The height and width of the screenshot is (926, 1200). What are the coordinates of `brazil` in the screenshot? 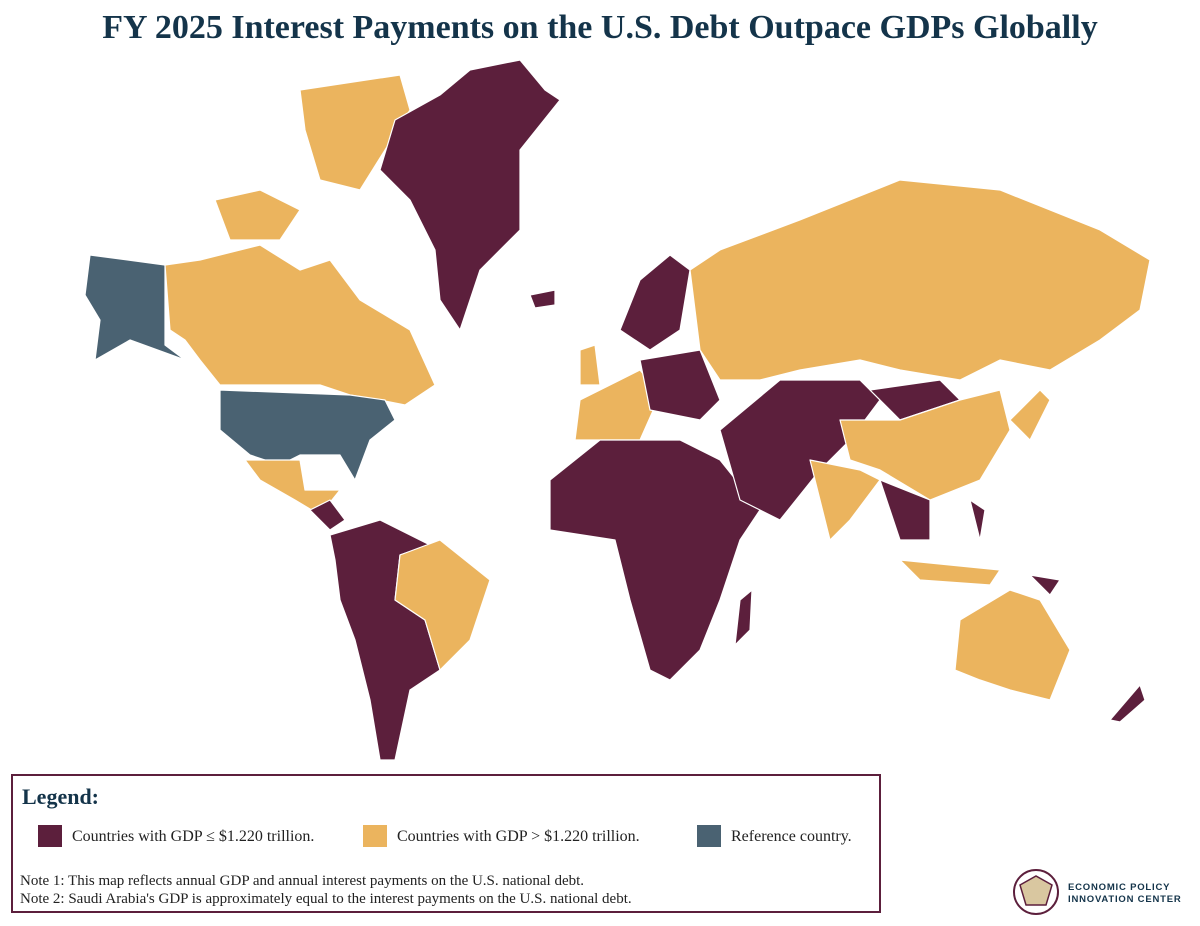 It's located at (442, 605).